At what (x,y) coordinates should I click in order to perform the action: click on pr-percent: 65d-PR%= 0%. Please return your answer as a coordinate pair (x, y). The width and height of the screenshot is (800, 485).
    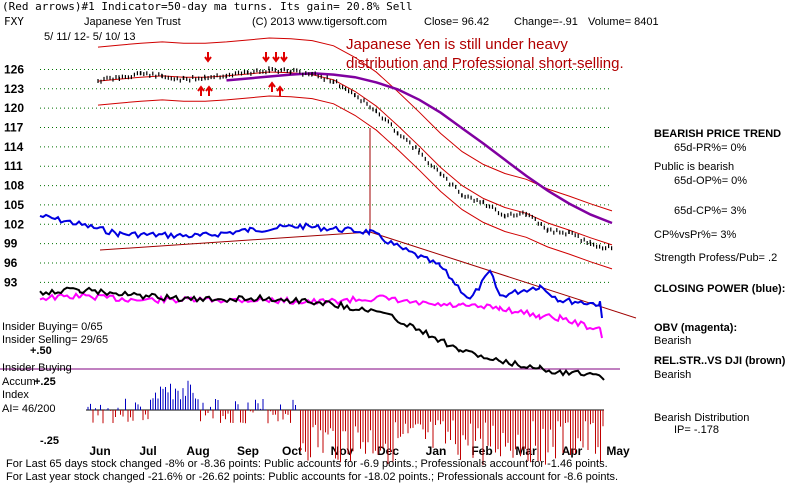
    Looking at the image, I should click on (710, 148).